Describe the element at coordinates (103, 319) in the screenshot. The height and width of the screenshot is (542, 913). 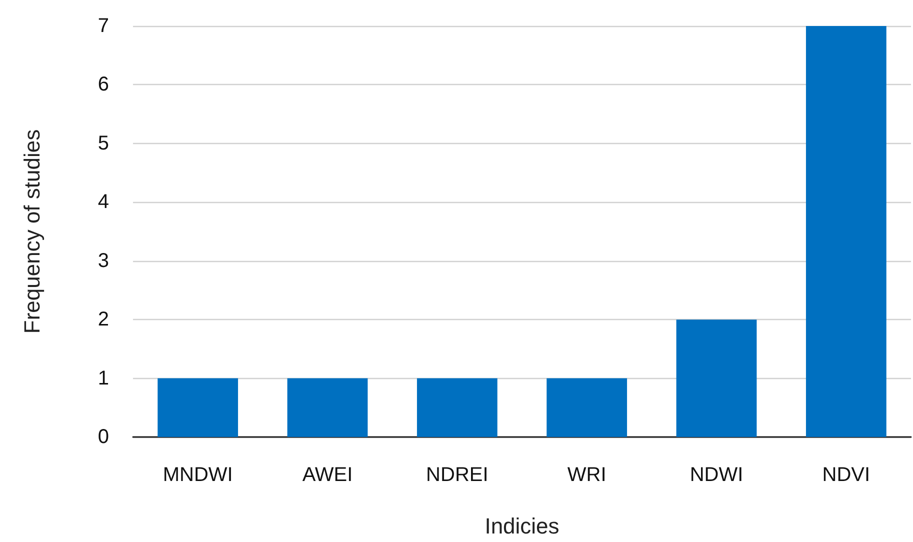
I see `y-tick-label: 2` at that location.